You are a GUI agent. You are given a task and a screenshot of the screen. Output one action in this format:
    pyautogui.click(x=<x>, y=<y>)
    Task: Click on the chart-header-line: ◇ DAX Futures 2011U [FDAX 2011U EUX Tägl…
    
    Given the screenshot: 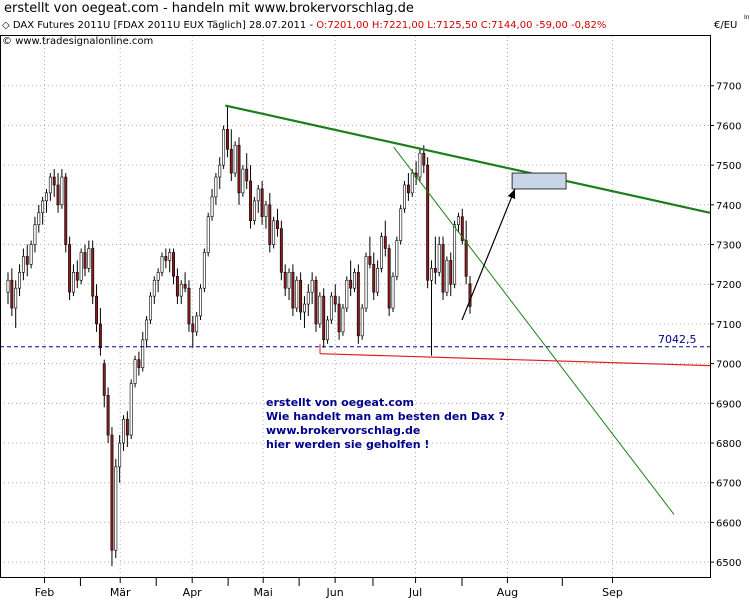 What is the action you would take?
    pyautogui.click(x=304, y=25)
    